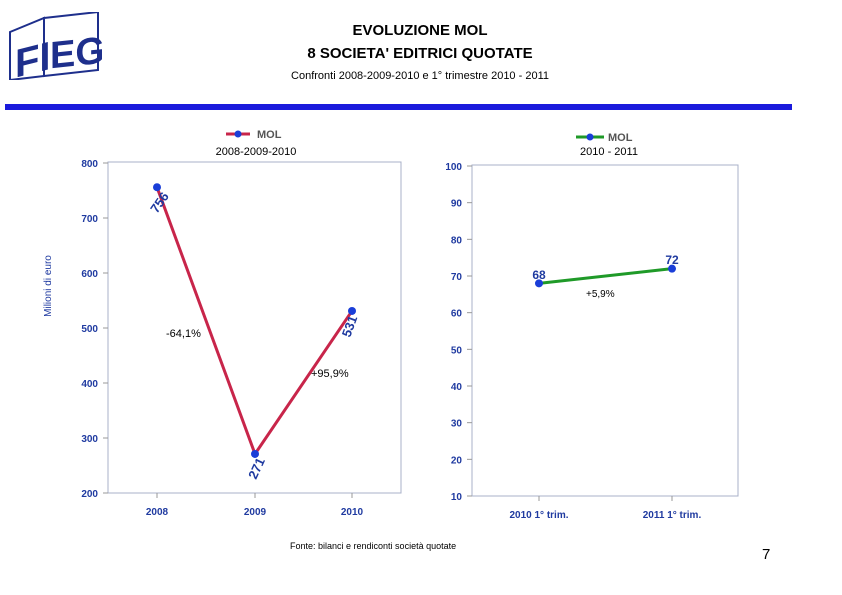 The width and height of the screenshot is (842, 595). I want to click on fieg-logo: FI EG, so click(55, 46).